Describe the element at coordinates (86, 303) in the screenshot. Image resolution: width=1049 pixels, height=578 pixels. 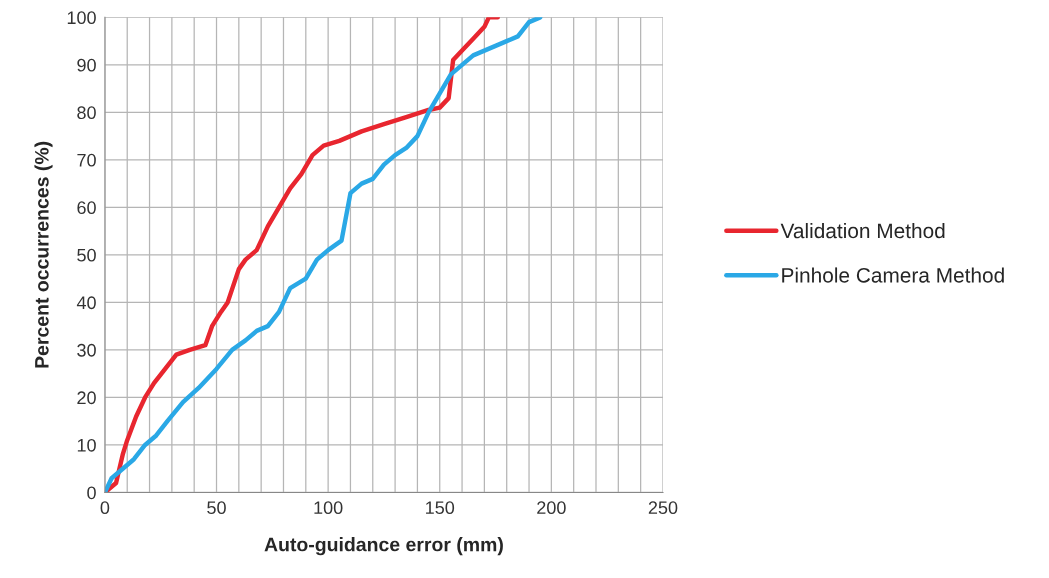
I see `y-tick-label: 40` at that location.